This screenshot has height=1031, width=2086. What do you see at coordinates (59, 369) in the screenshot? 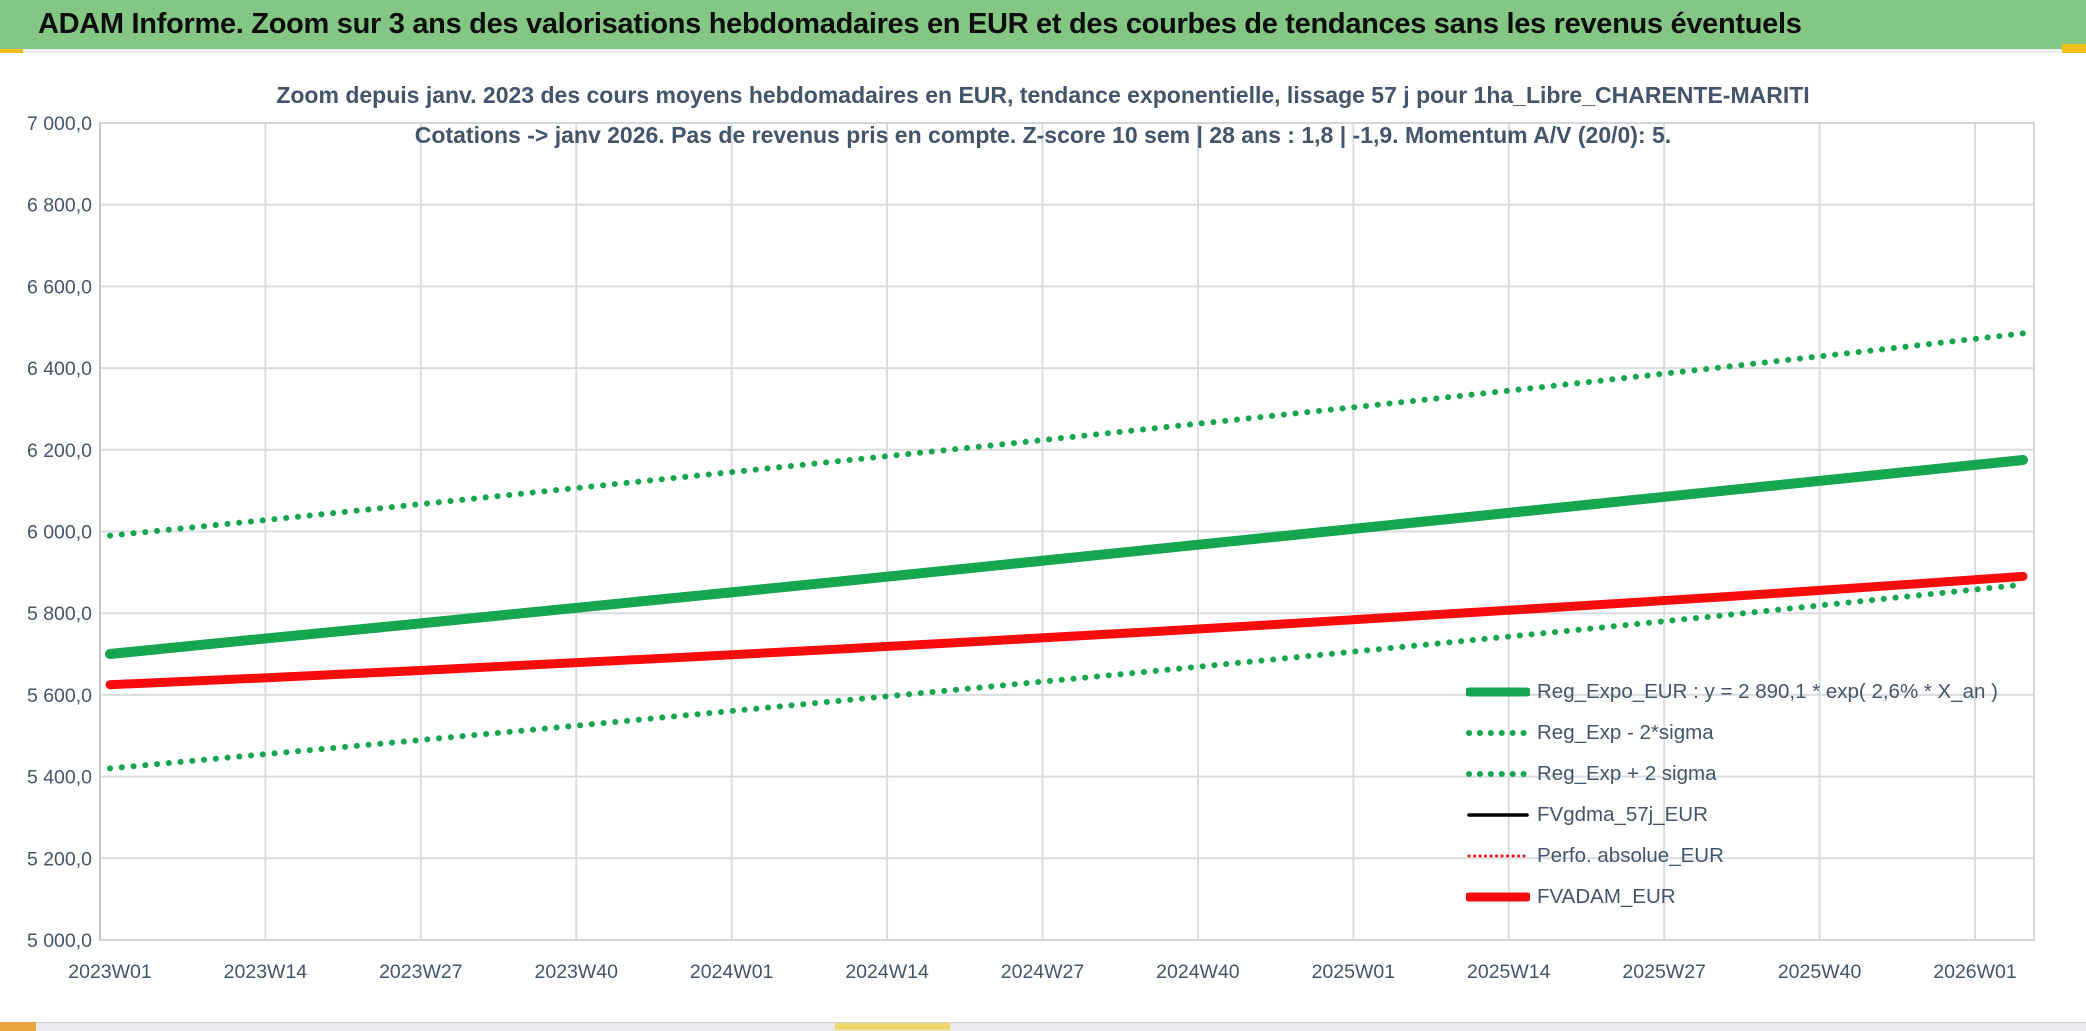
I see `y-axis-tick-label: 6 400,0` at bounding box center [59, 369].